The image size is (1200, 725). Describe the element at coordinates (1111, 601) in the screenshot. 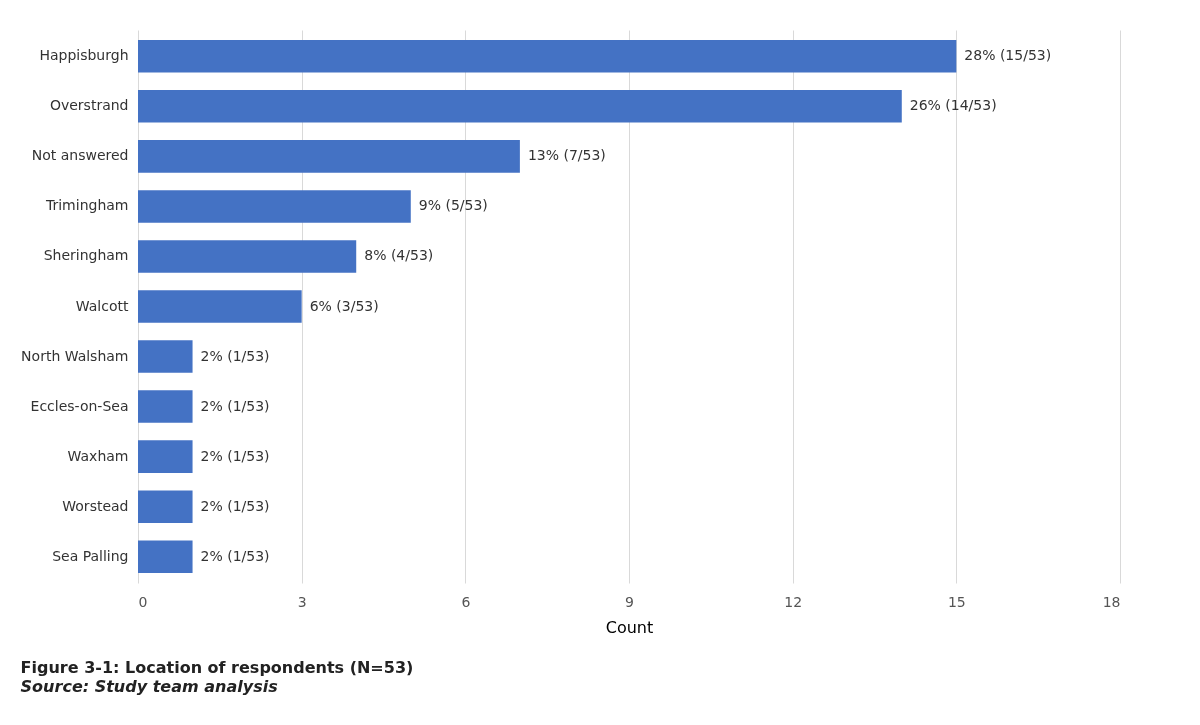

I see `x-tick-label: 18` at that location.